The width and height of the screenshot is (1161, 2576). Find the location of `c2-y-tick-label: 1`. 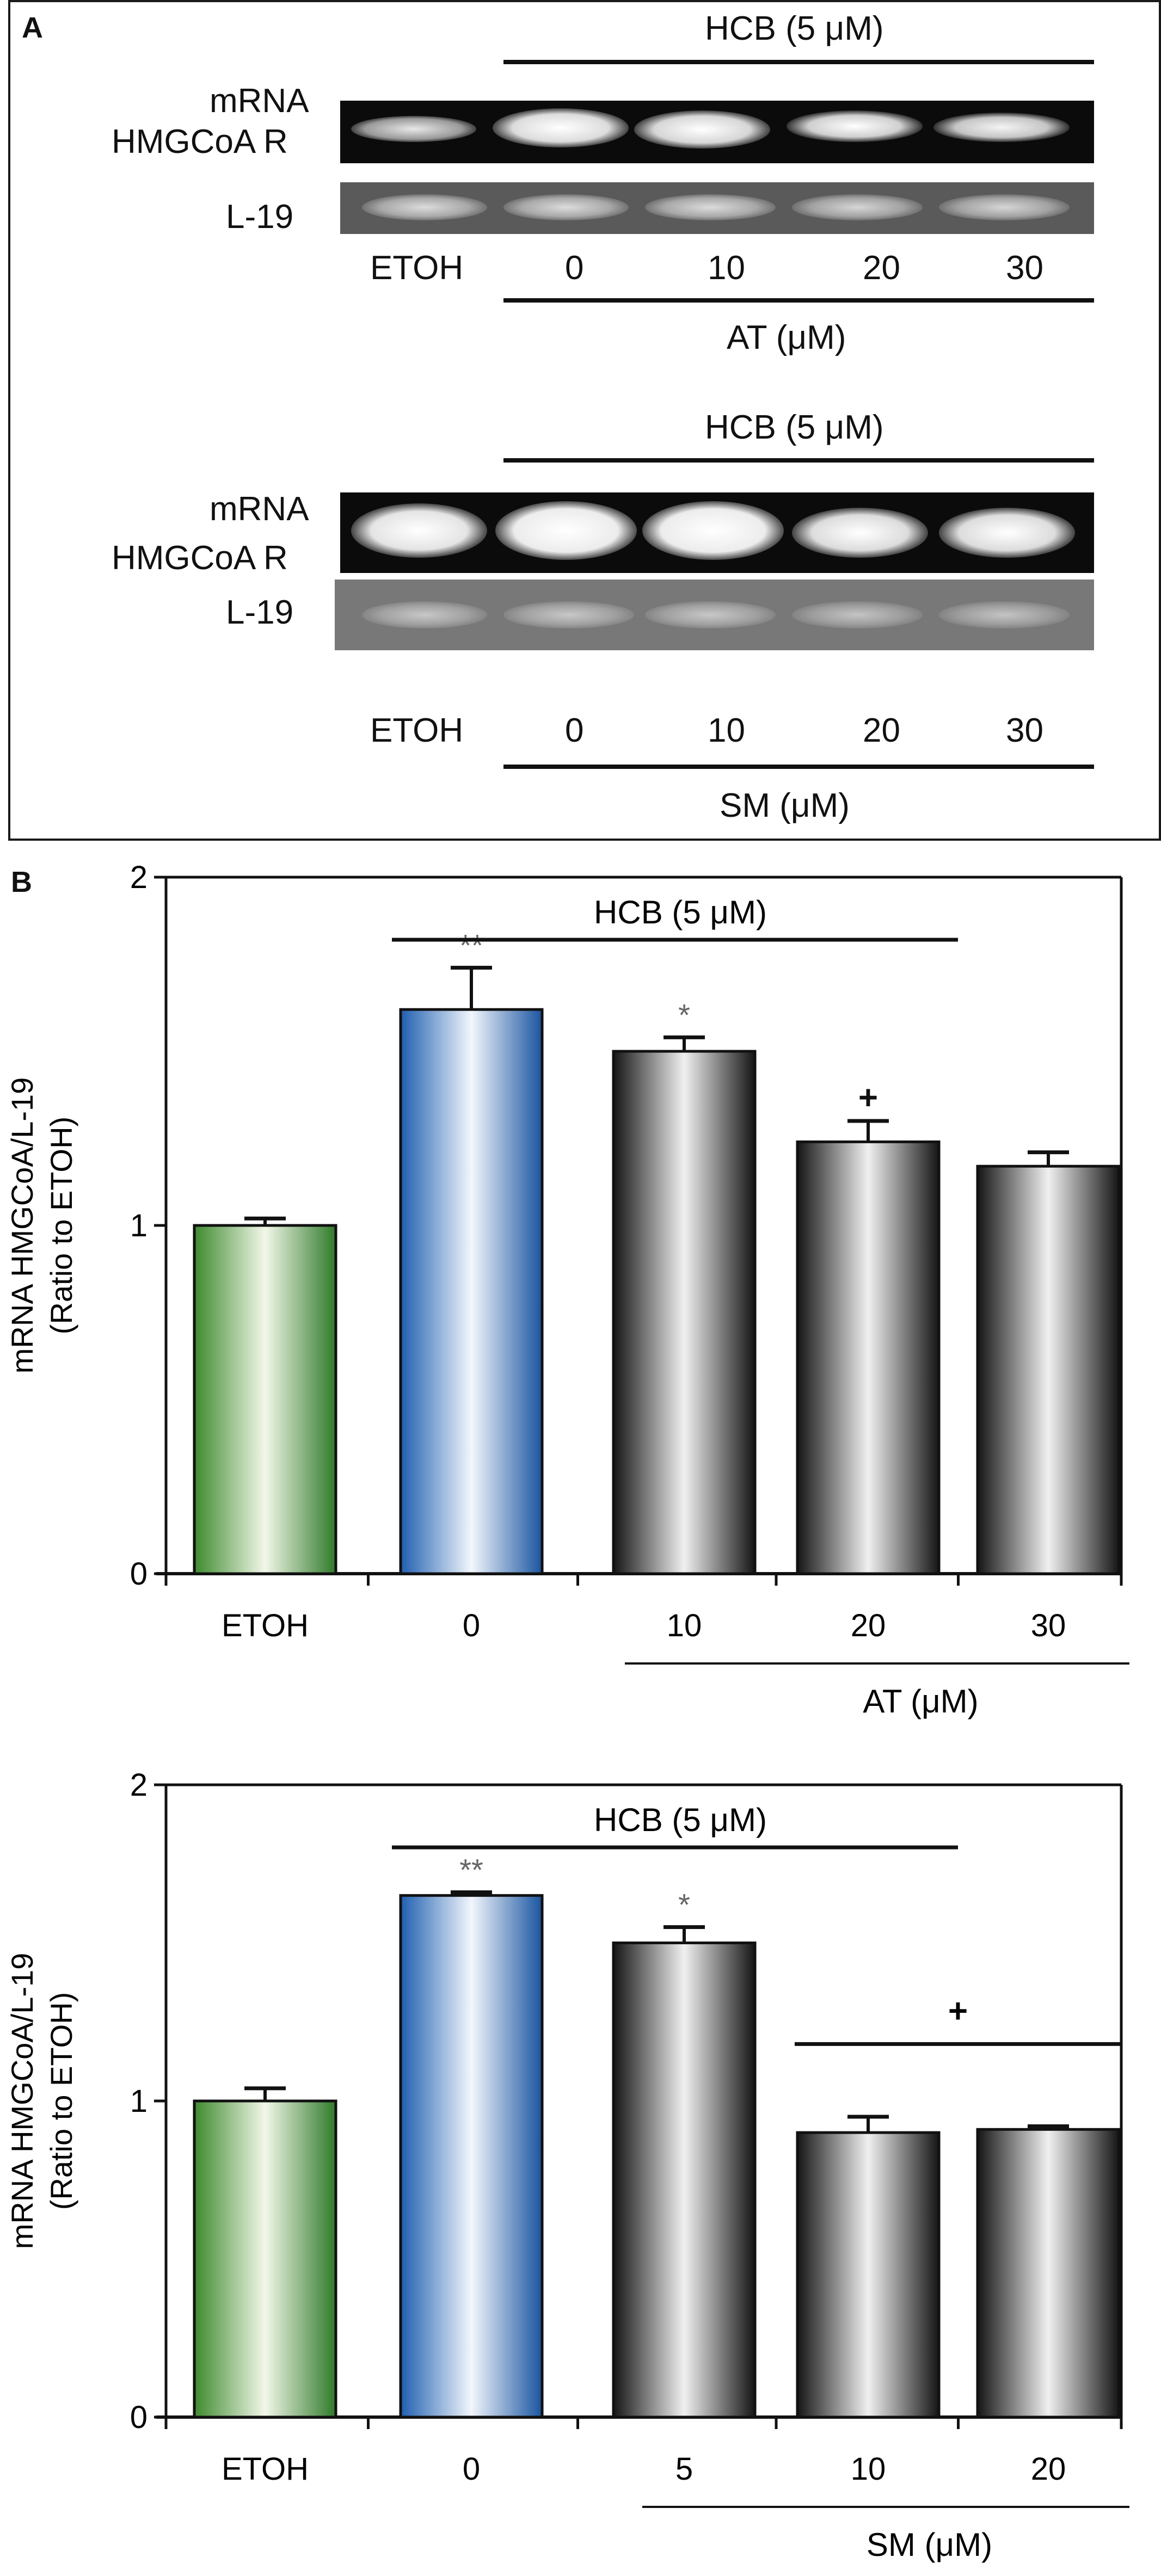

c2-y-tick-label: 1 is located at coordinates (139, 2101).